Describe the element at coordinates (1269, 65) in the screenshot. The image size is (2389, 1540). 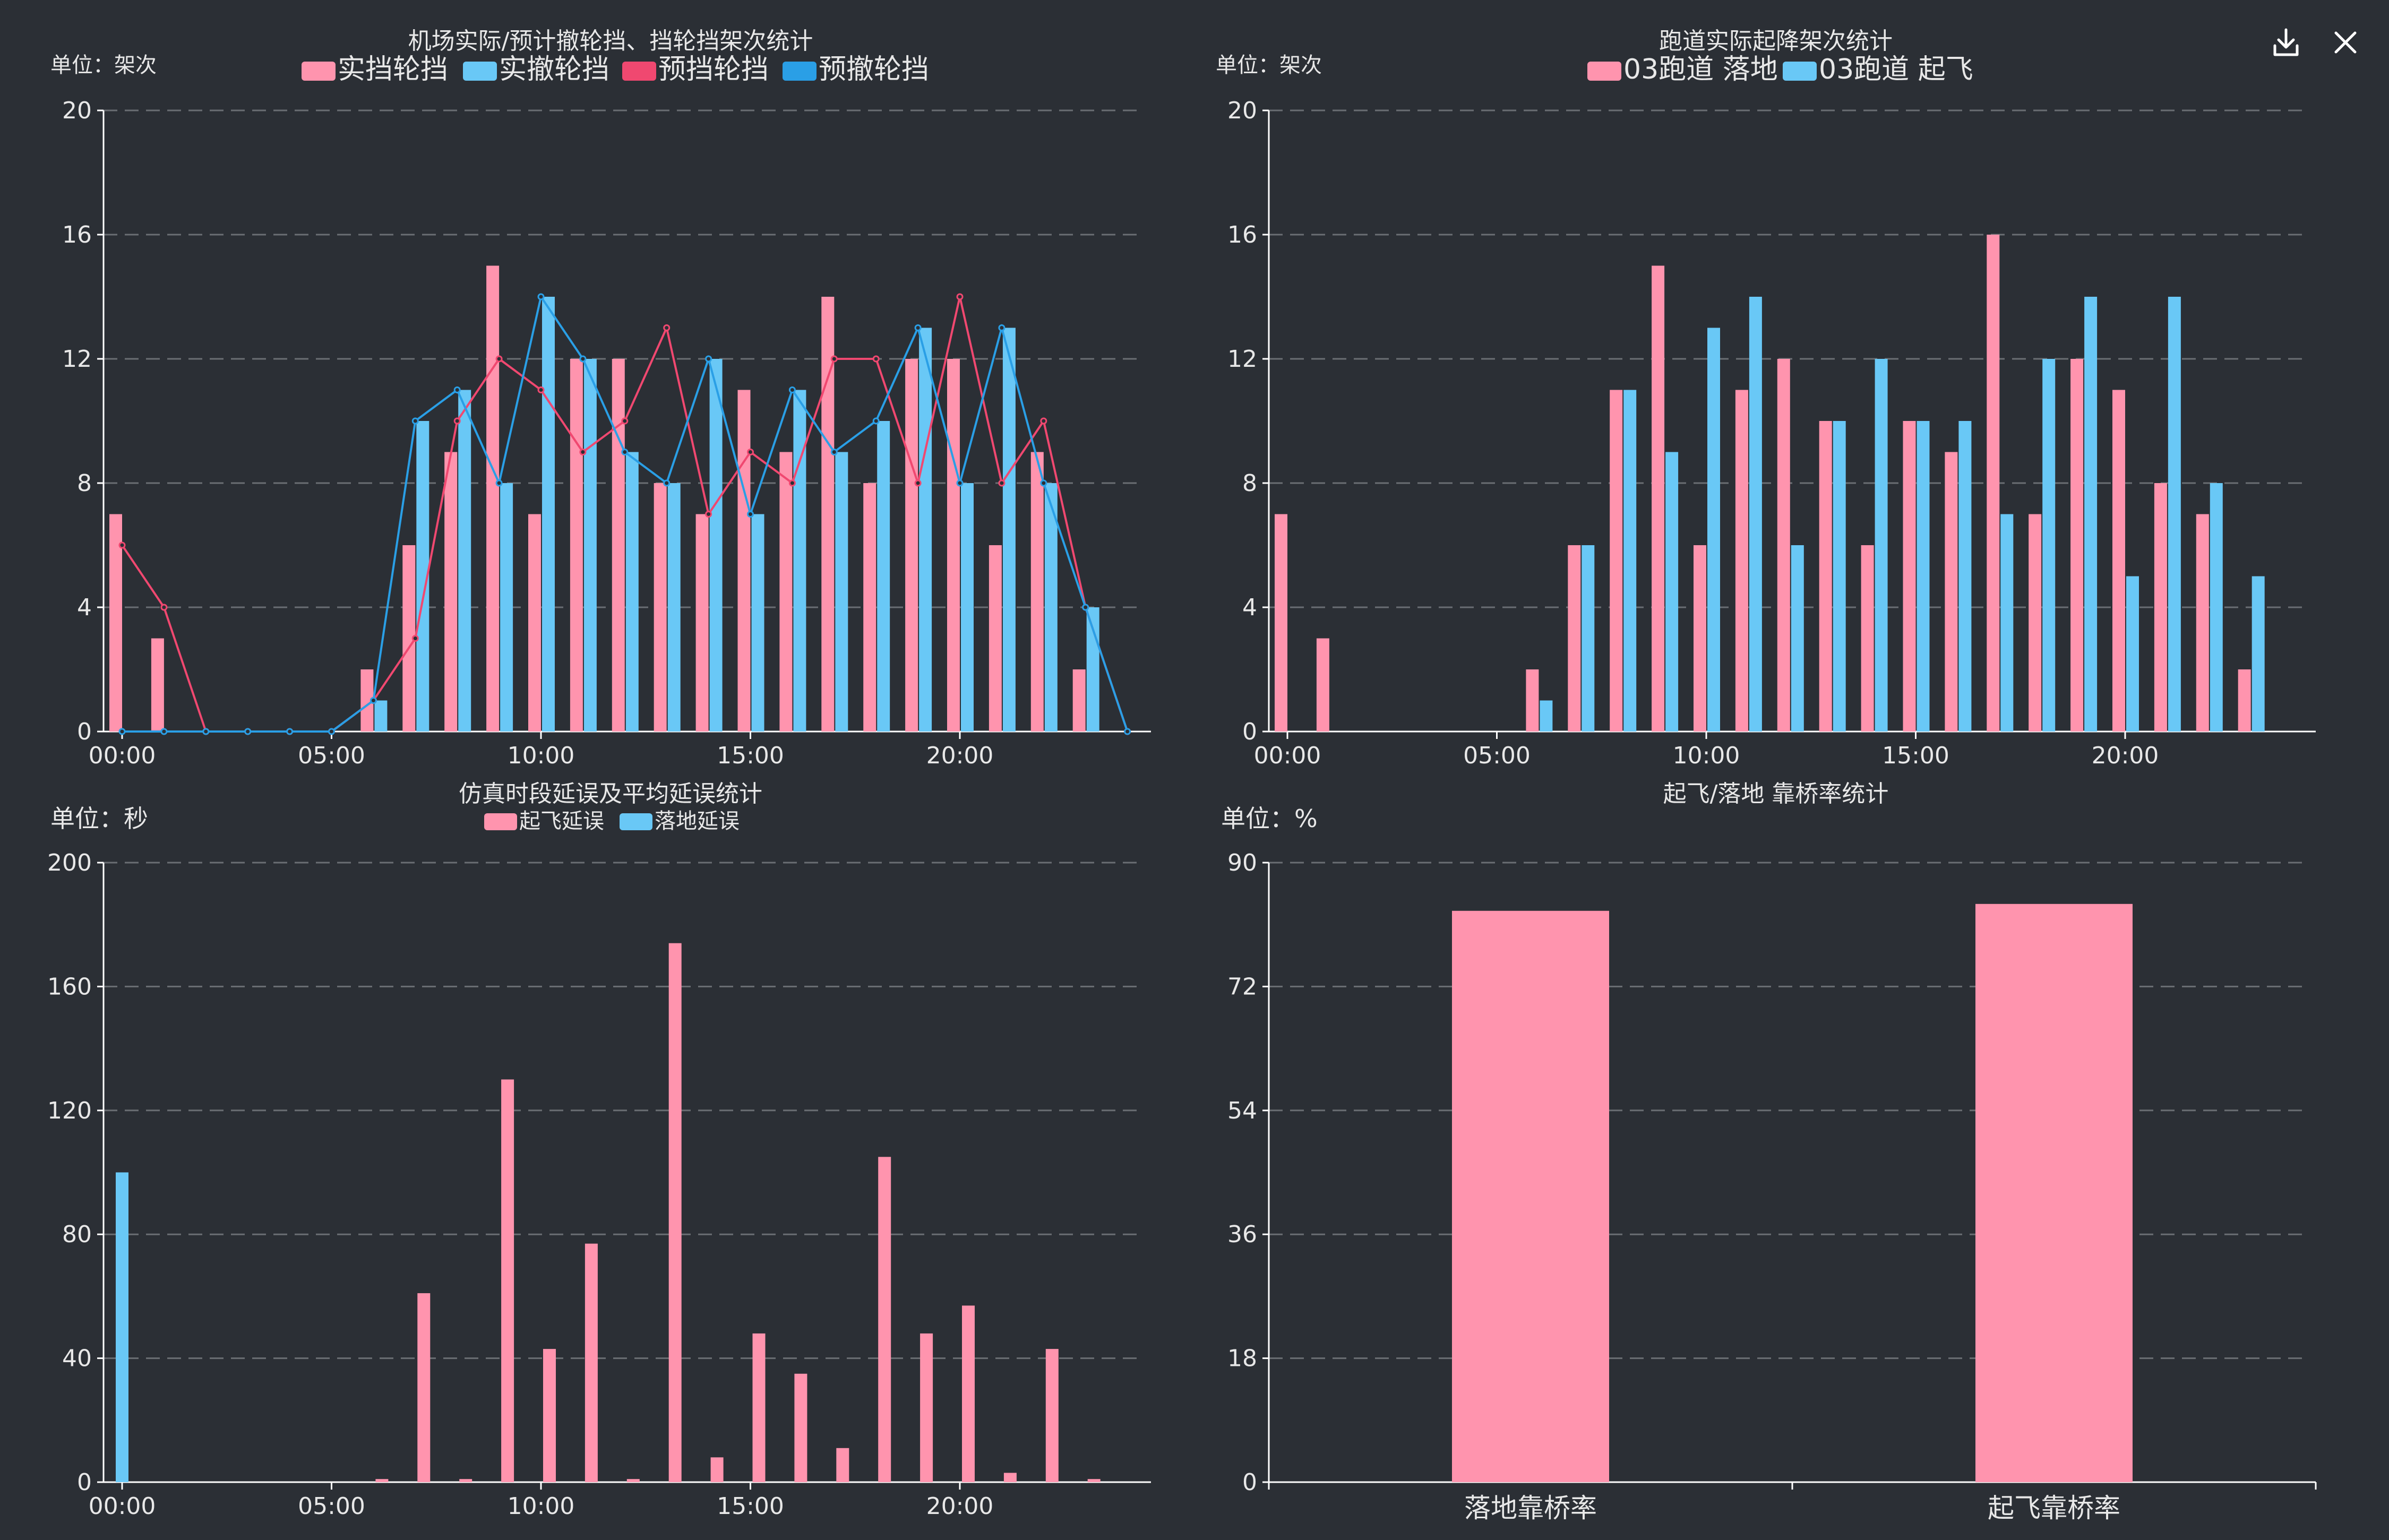
I see `unit-label: 单位：架次` at that location.